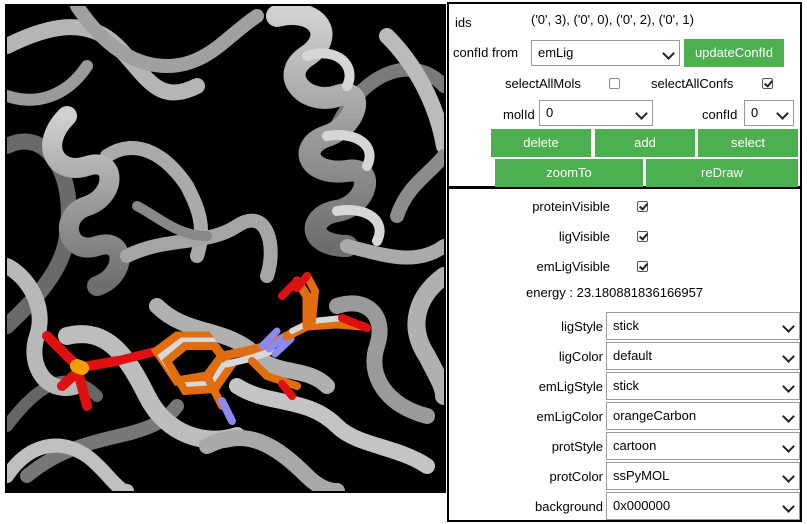 The height and width of the screenshot is (524, 807). I want to click on ids-value: ('0', 3), ('0', 0), ('0', 2), ('0', 1), so click(612, 19).